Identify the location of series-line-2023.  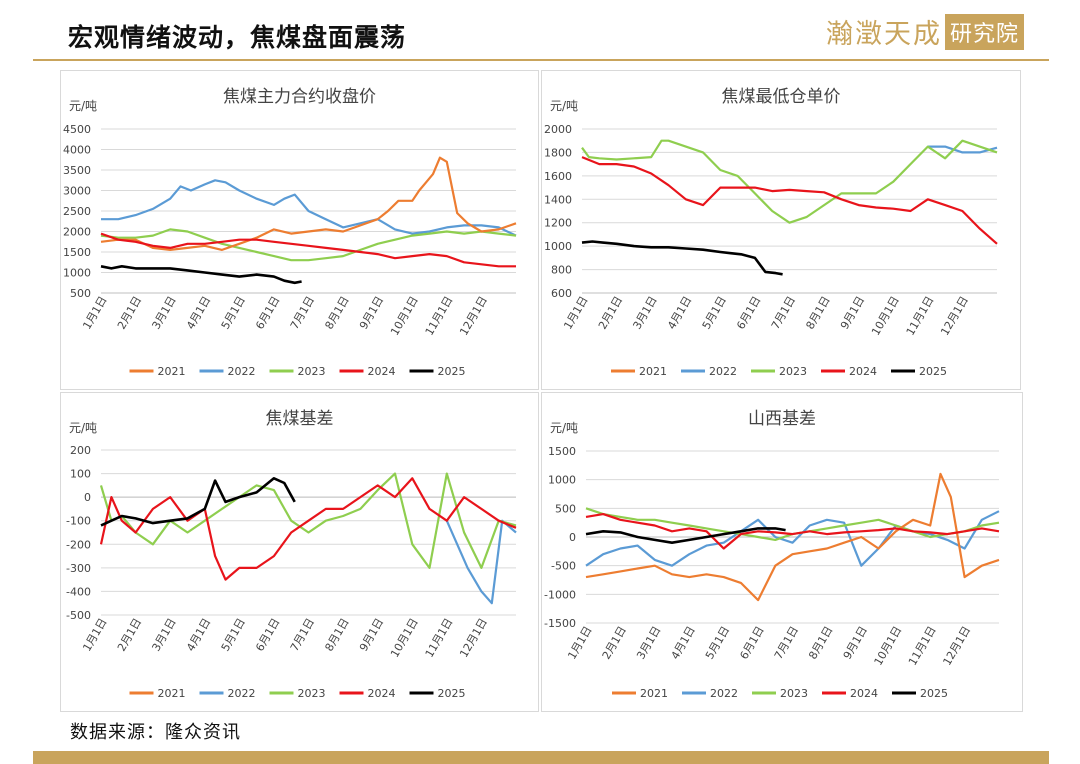
(308, 245).